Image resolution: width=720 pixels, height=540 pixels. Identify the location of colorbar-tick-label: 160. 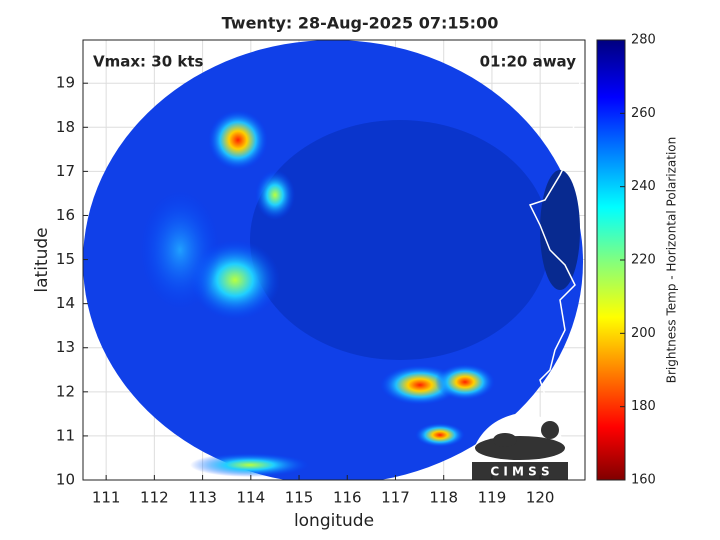
(643, 480).